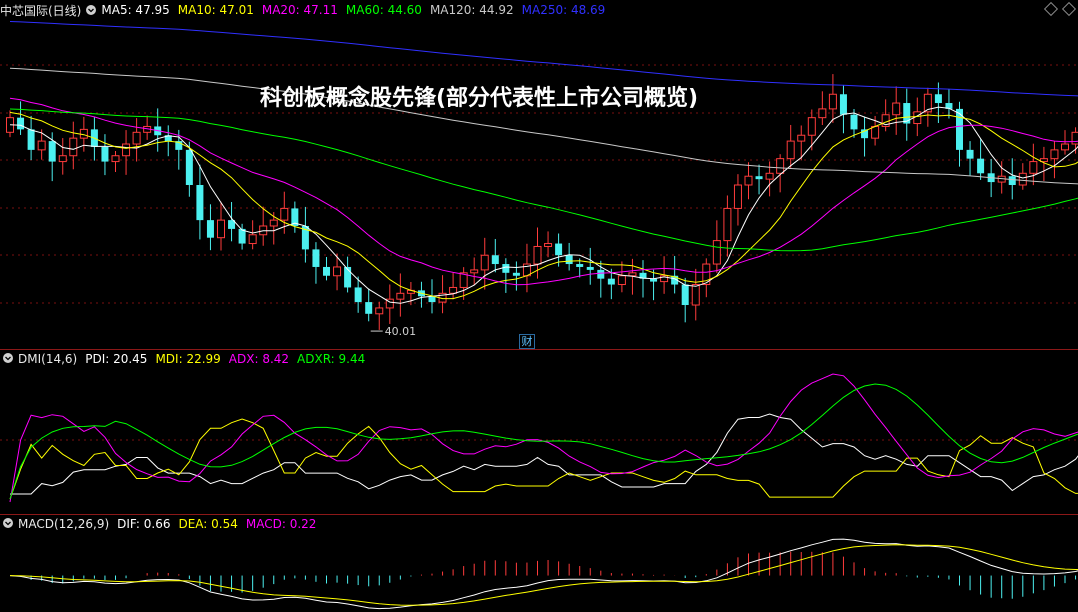 Image resolution: width=1078 pixels, height=612 pixels. What do you see at coordinates (401, 331) in the screenshot?
I see `low-price-label: 40.01` at bounding box center [401, 331].